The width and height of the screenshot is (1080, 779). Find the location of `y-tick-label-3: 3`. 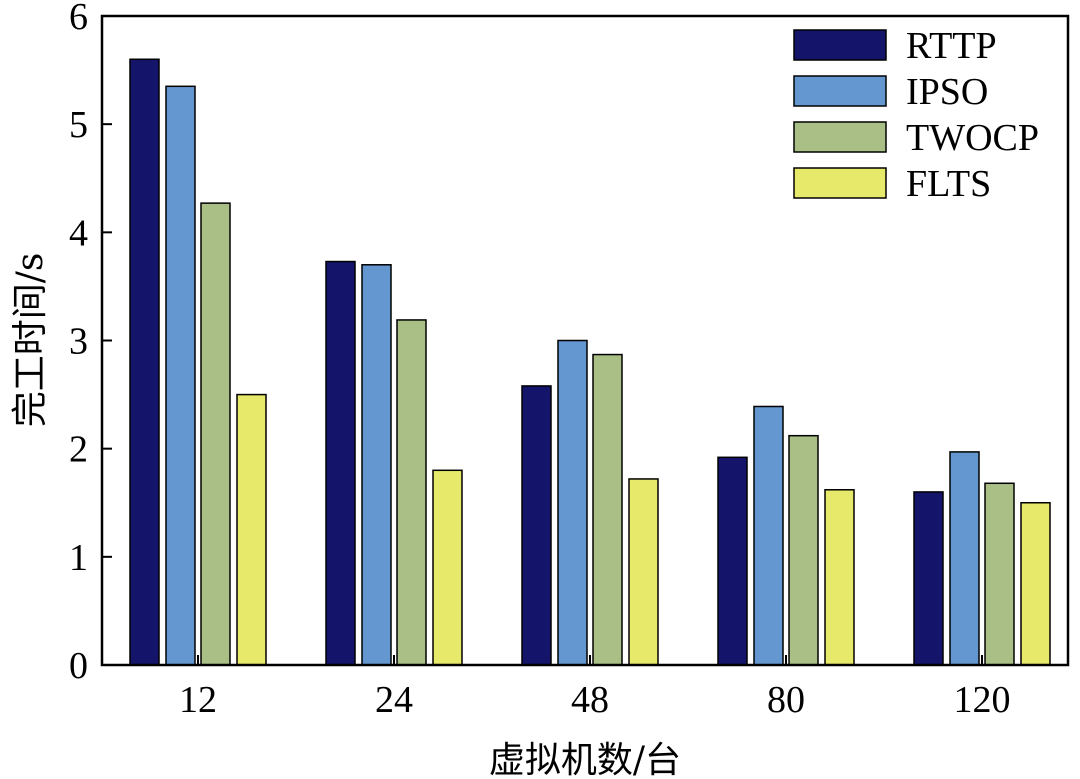

y-tick-label-3: 3 is located at coordinates (78, 342).